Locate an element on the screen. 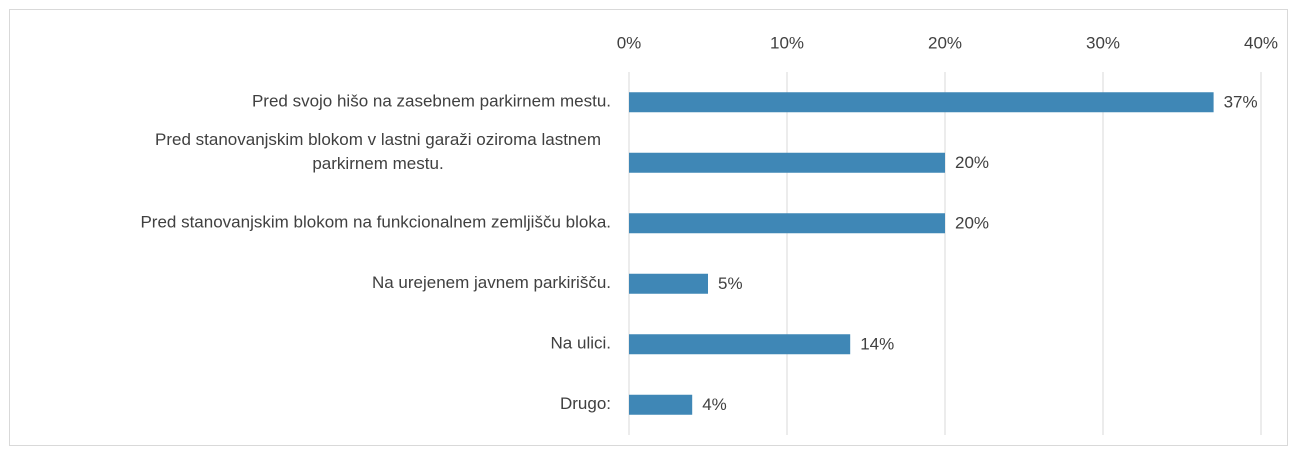 The width and height of the screenshot is (1298, 456). x-tick-label: 10% is located at coordinates (787, 42).